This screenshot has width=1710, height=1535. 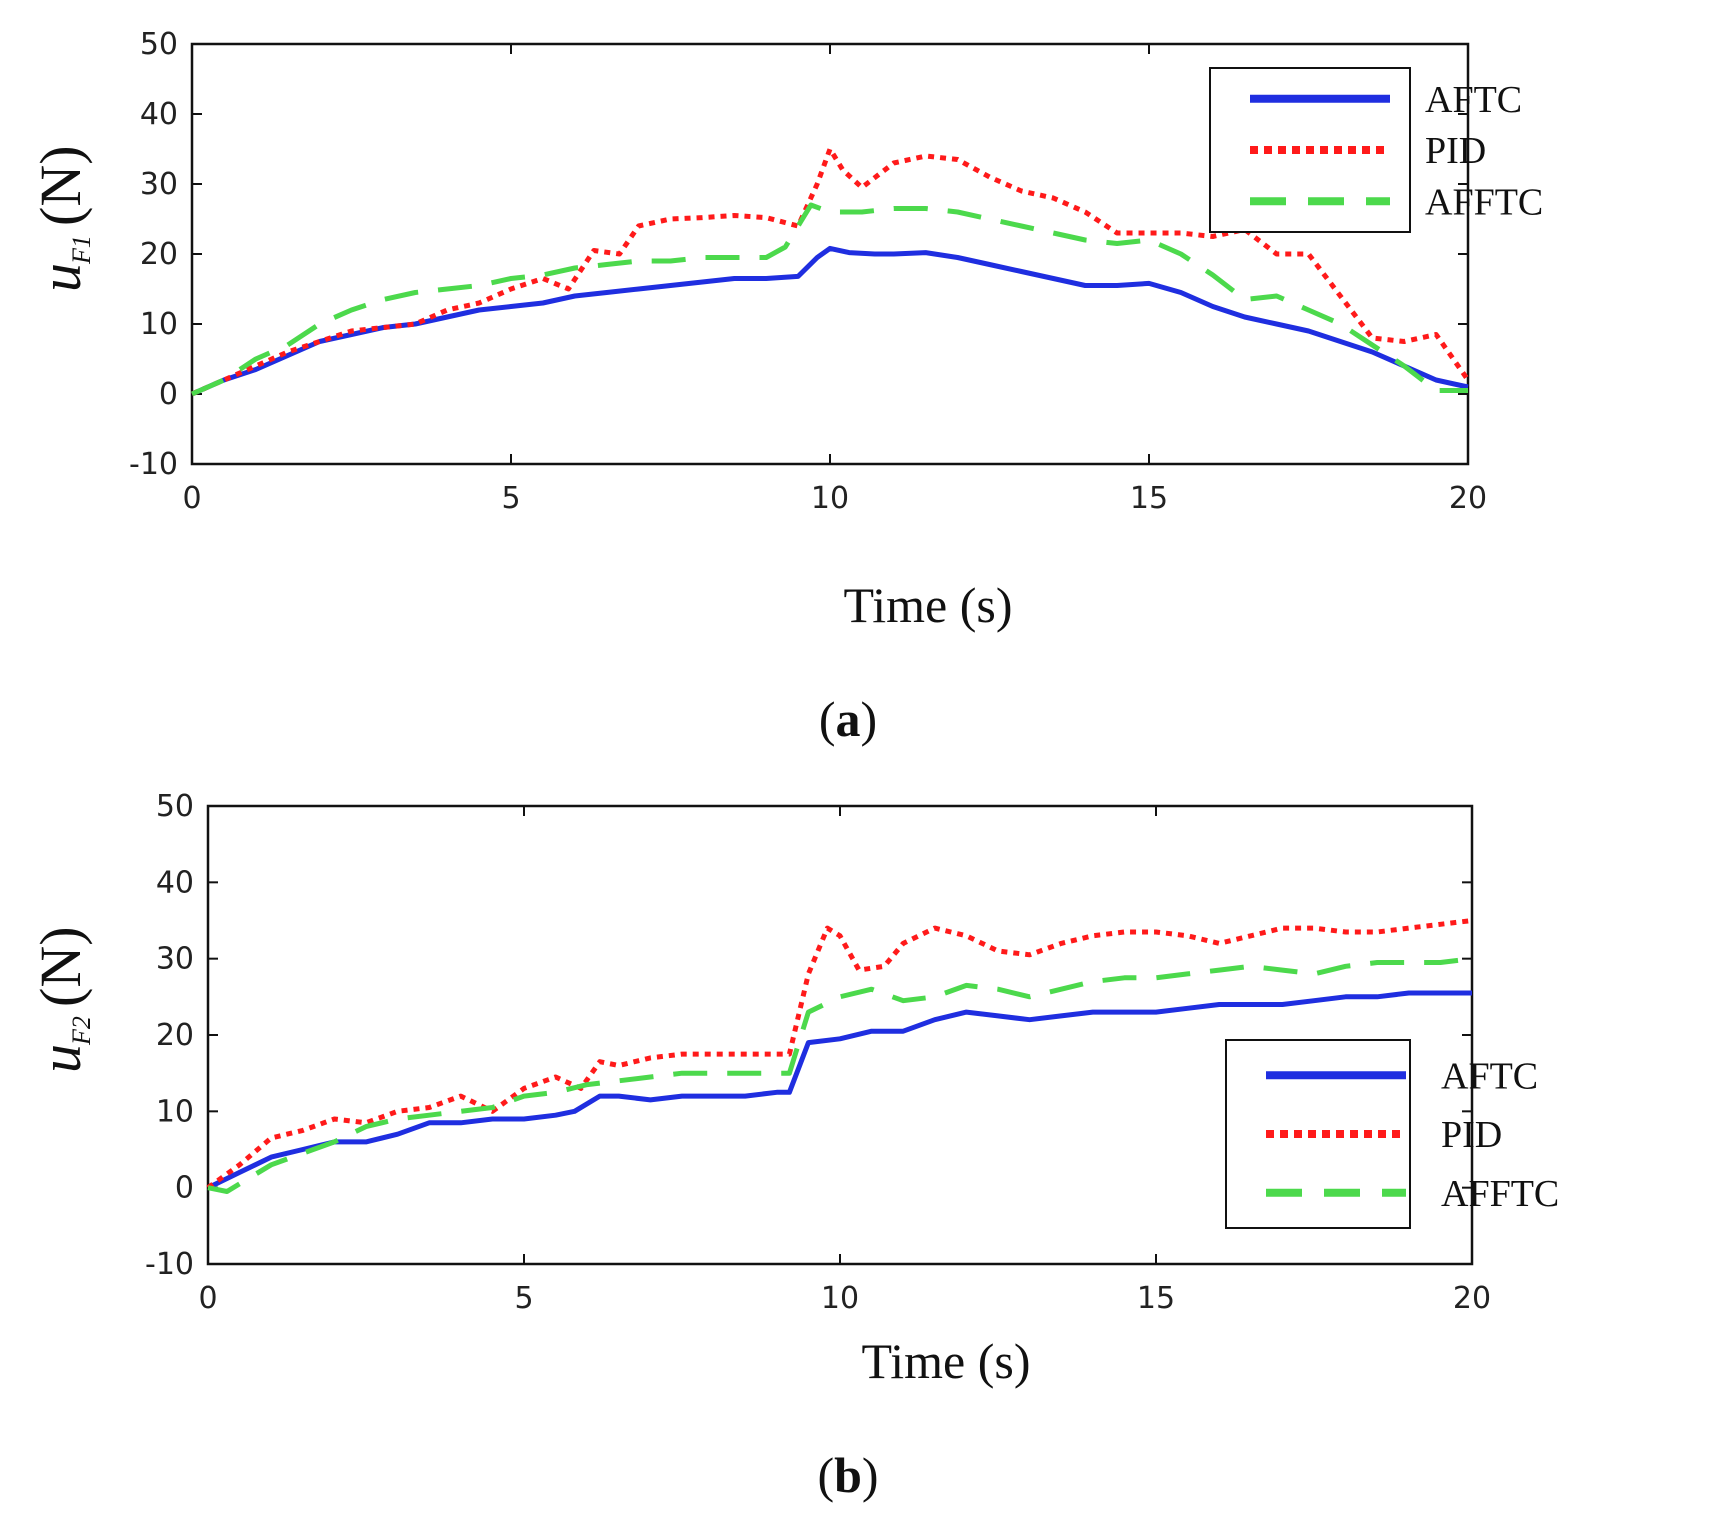 What do you see at coordinates (1149, 498) in the screenshot?
I see `x-tick-label-a: 15` at bounding box center [1149, 498].